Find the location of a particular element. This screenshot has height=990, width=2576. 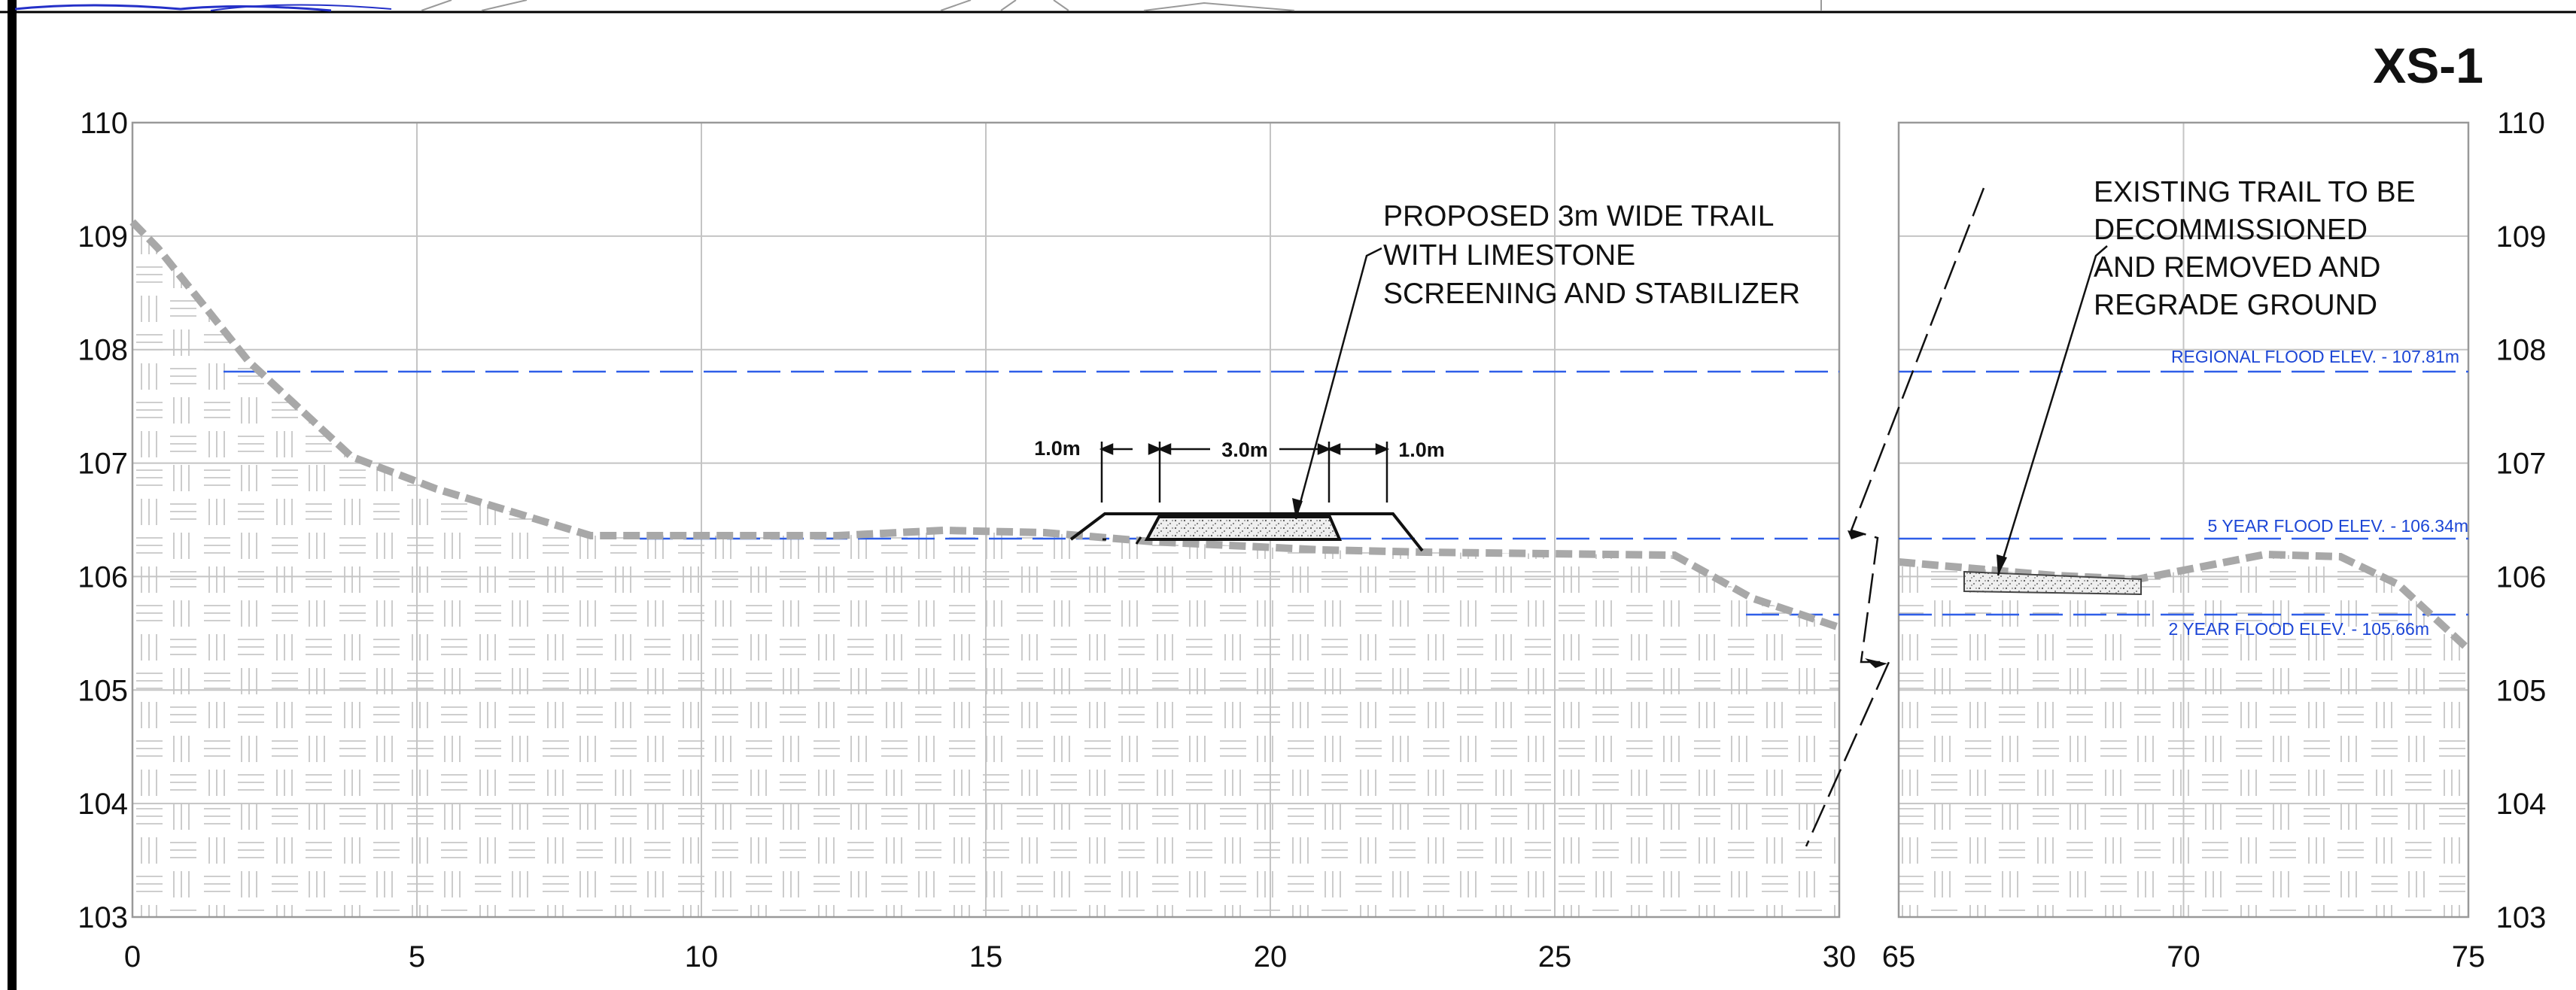

existing-trail-gravel is located at coordinates (2052, 583).